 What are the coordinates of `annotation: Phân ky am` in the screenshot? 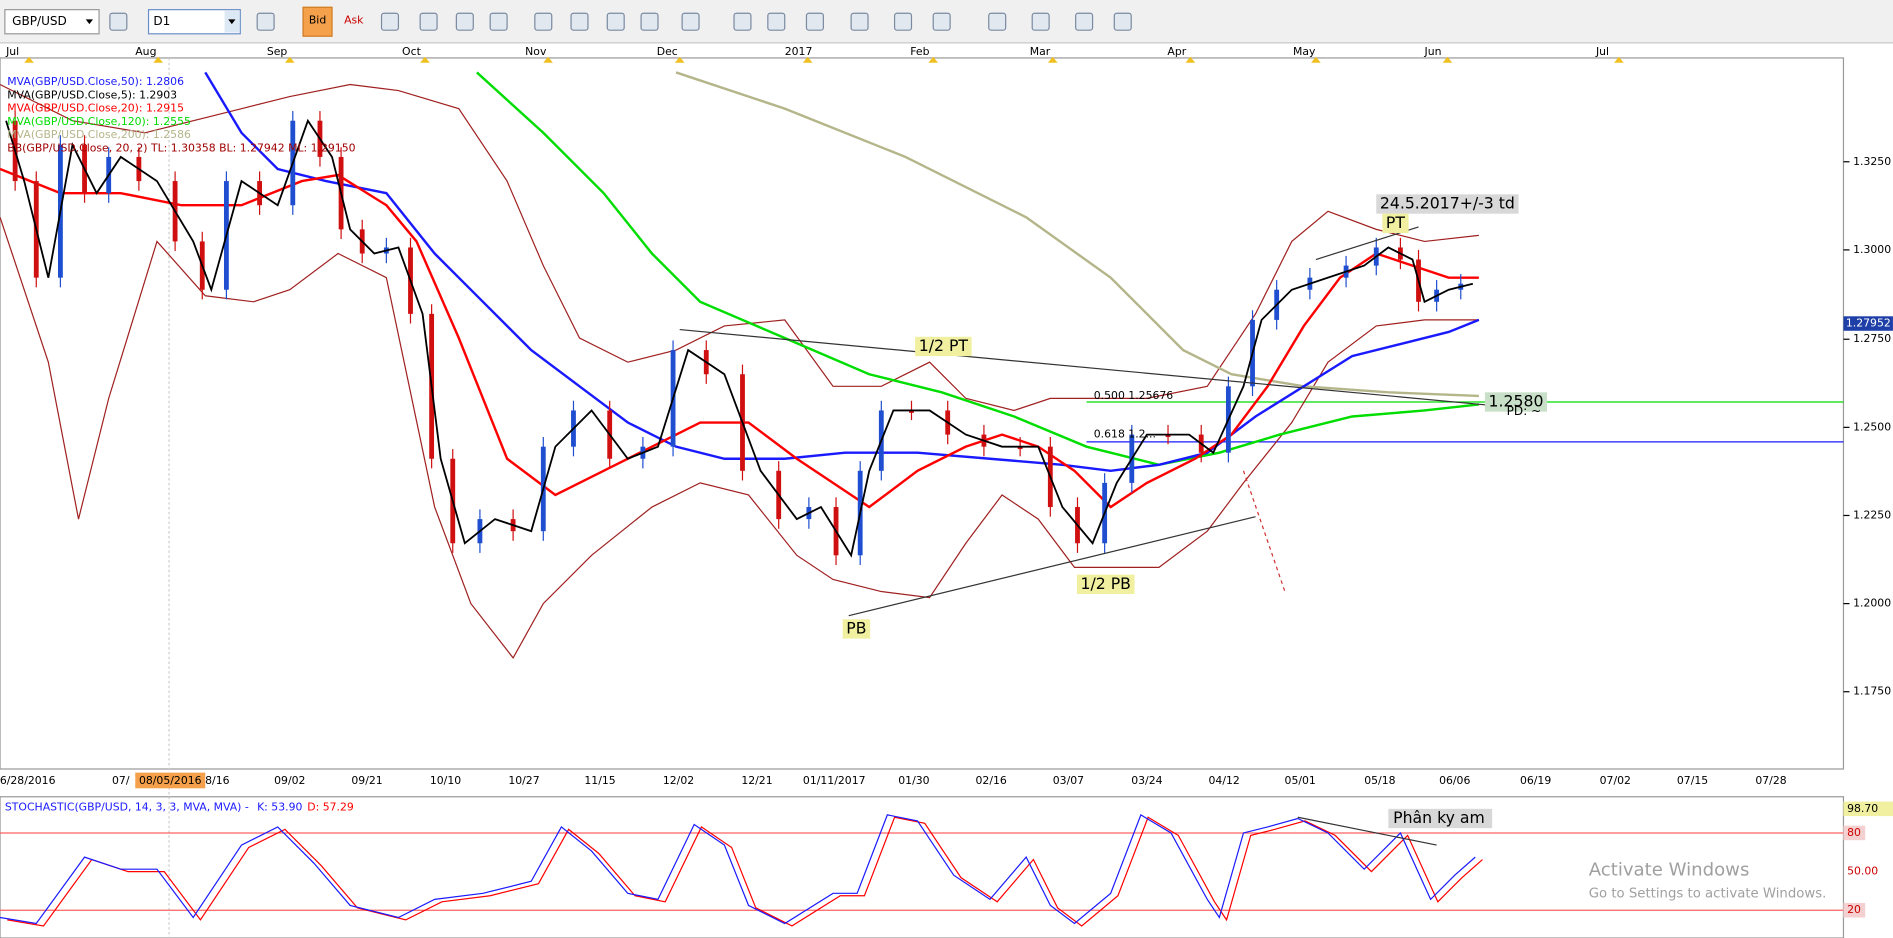 It's located at (1439, 817).